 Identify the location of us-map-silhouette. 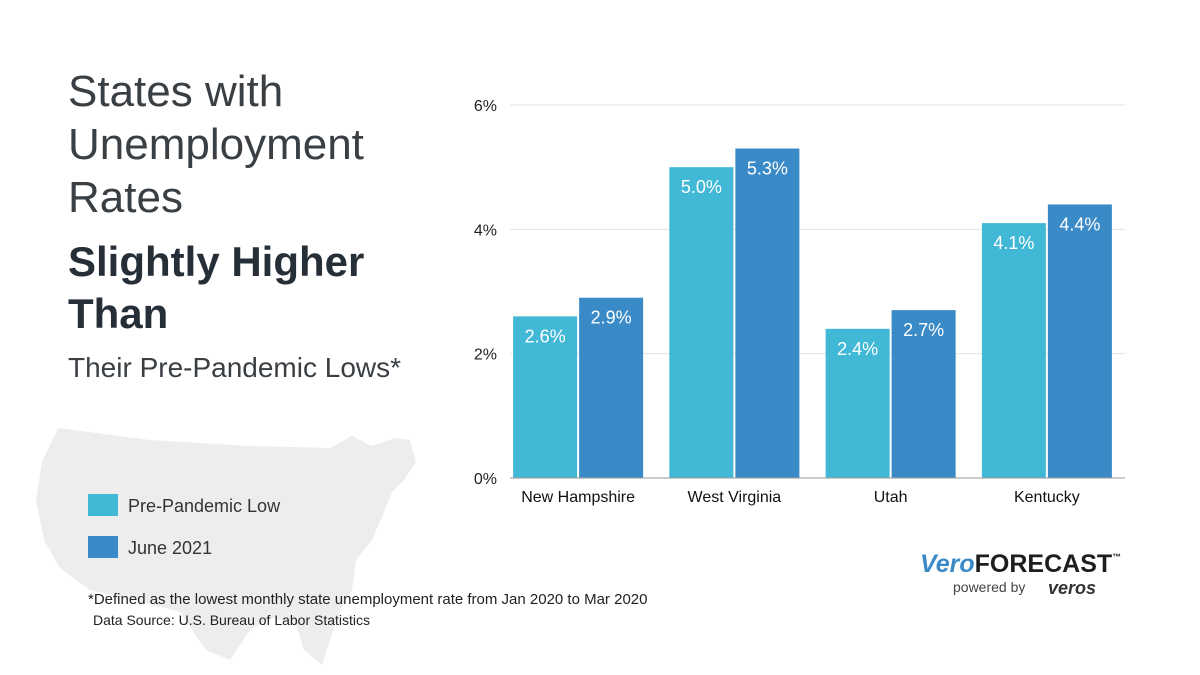
(226, 546).